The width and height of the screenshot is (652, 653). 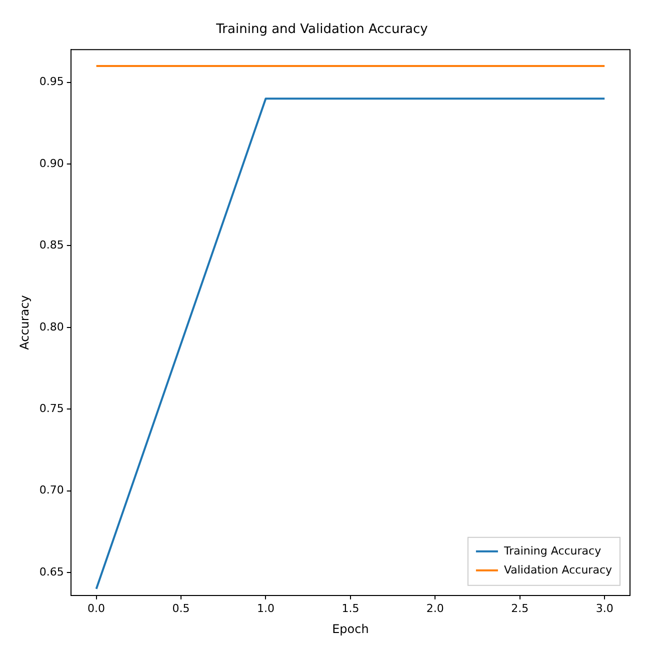 What do you see at coordinates (321, 30) in the screenshot?
I see `chart-title: Training and Validation Accuracy` at bounding box center [321, 30].